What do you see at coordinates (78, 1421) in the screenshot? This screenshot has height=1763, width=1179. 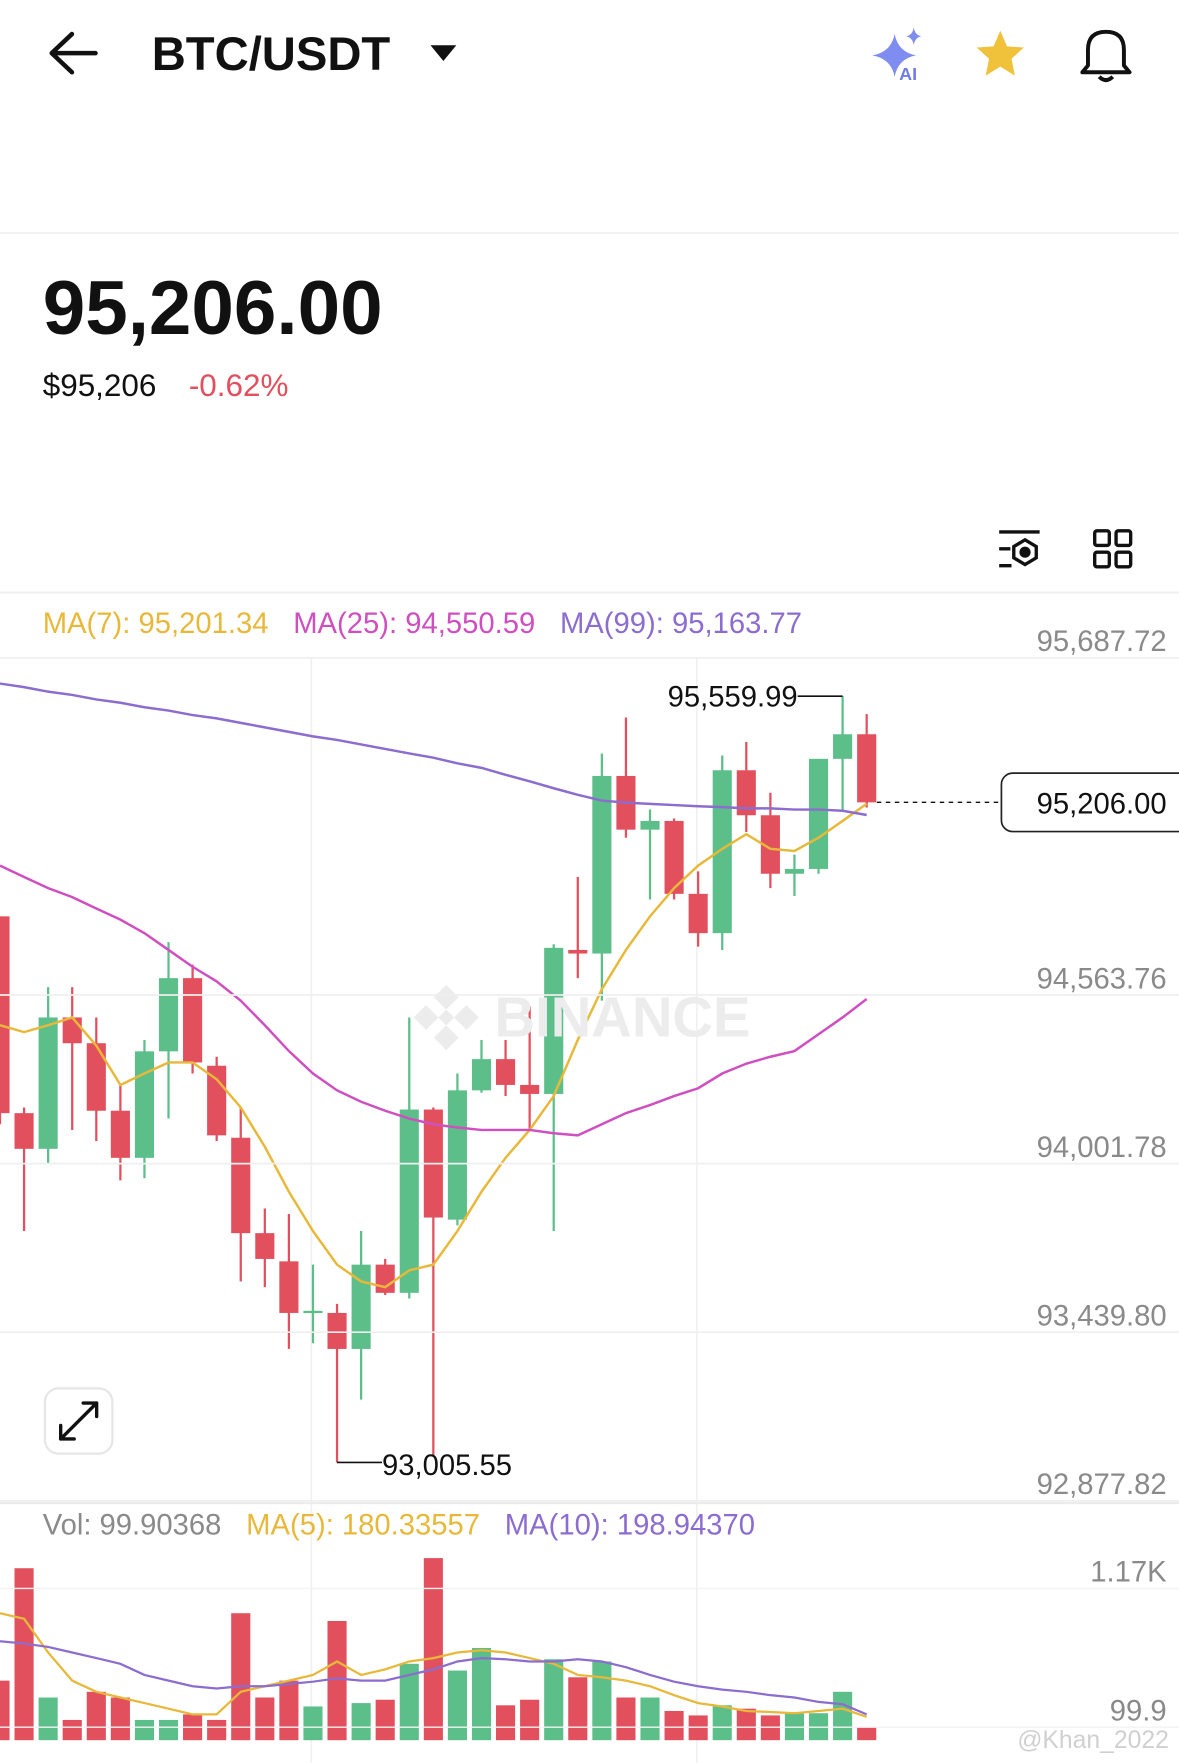 I see `expand-button` at bounding box center [78, 1421].